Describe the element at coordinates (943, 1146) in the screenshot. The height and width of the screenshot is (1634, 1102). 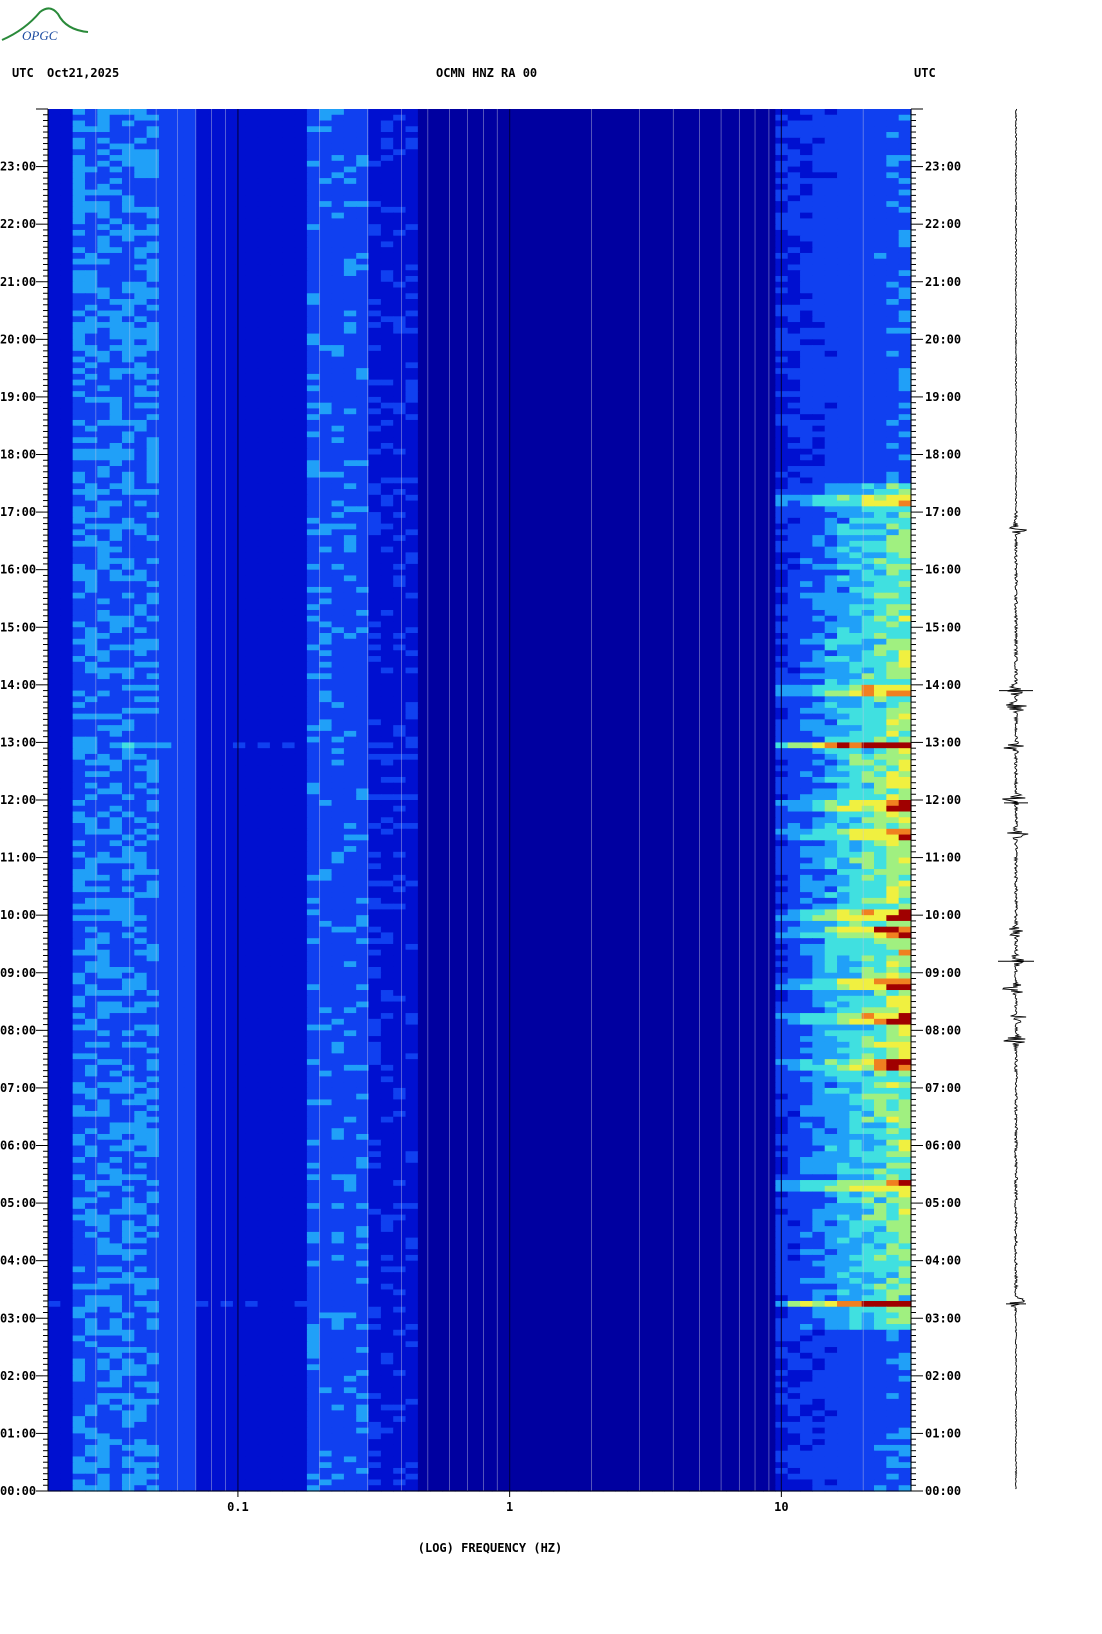
I see `time-tick-label-right: 06:00` at that location.